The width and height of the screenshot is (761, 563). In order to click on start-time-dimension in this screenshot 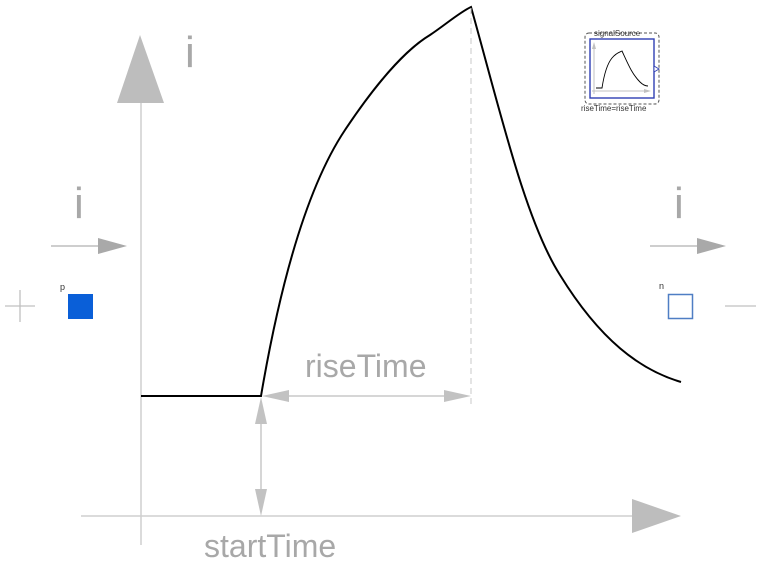, I will do `click(261, 456)`.